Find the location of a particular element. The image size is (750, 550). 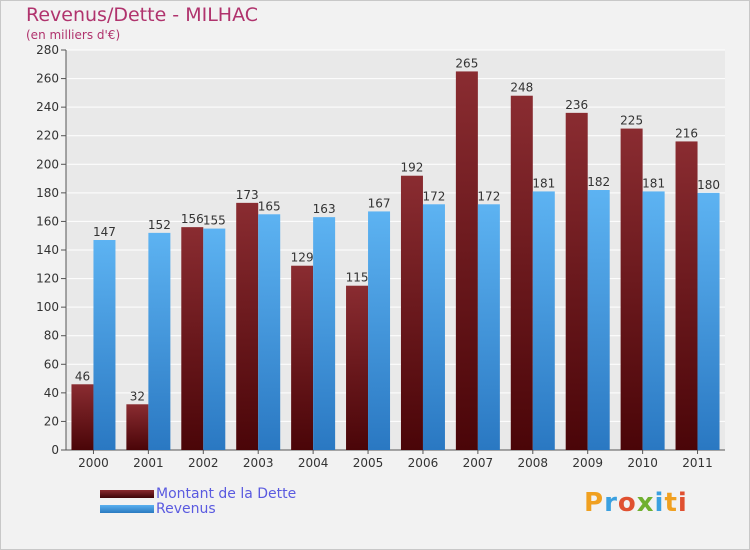

y-tick-label: 220 is located at coordinates (47, 136).